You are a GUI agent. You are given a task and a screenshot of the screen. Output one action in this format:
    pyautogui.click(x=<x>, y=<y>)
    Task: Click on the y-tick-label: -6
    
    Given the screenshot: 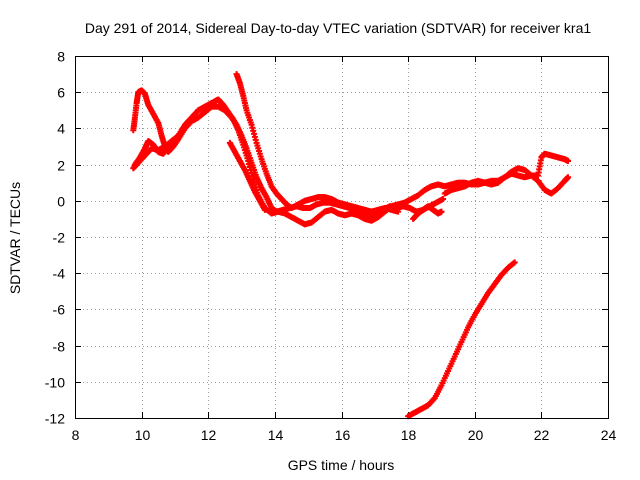 What is the action you would take?
    pyautogui.click(x=59, y=310)
    